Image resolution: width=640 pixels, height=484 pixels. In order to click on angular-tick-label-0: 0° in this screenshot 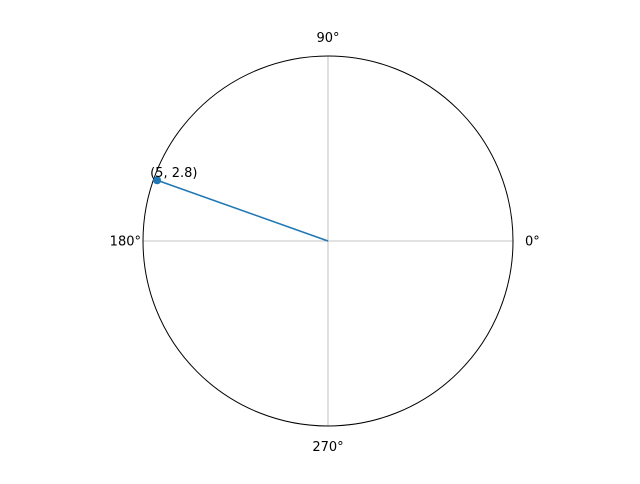, I will do `click(532, 242)`.